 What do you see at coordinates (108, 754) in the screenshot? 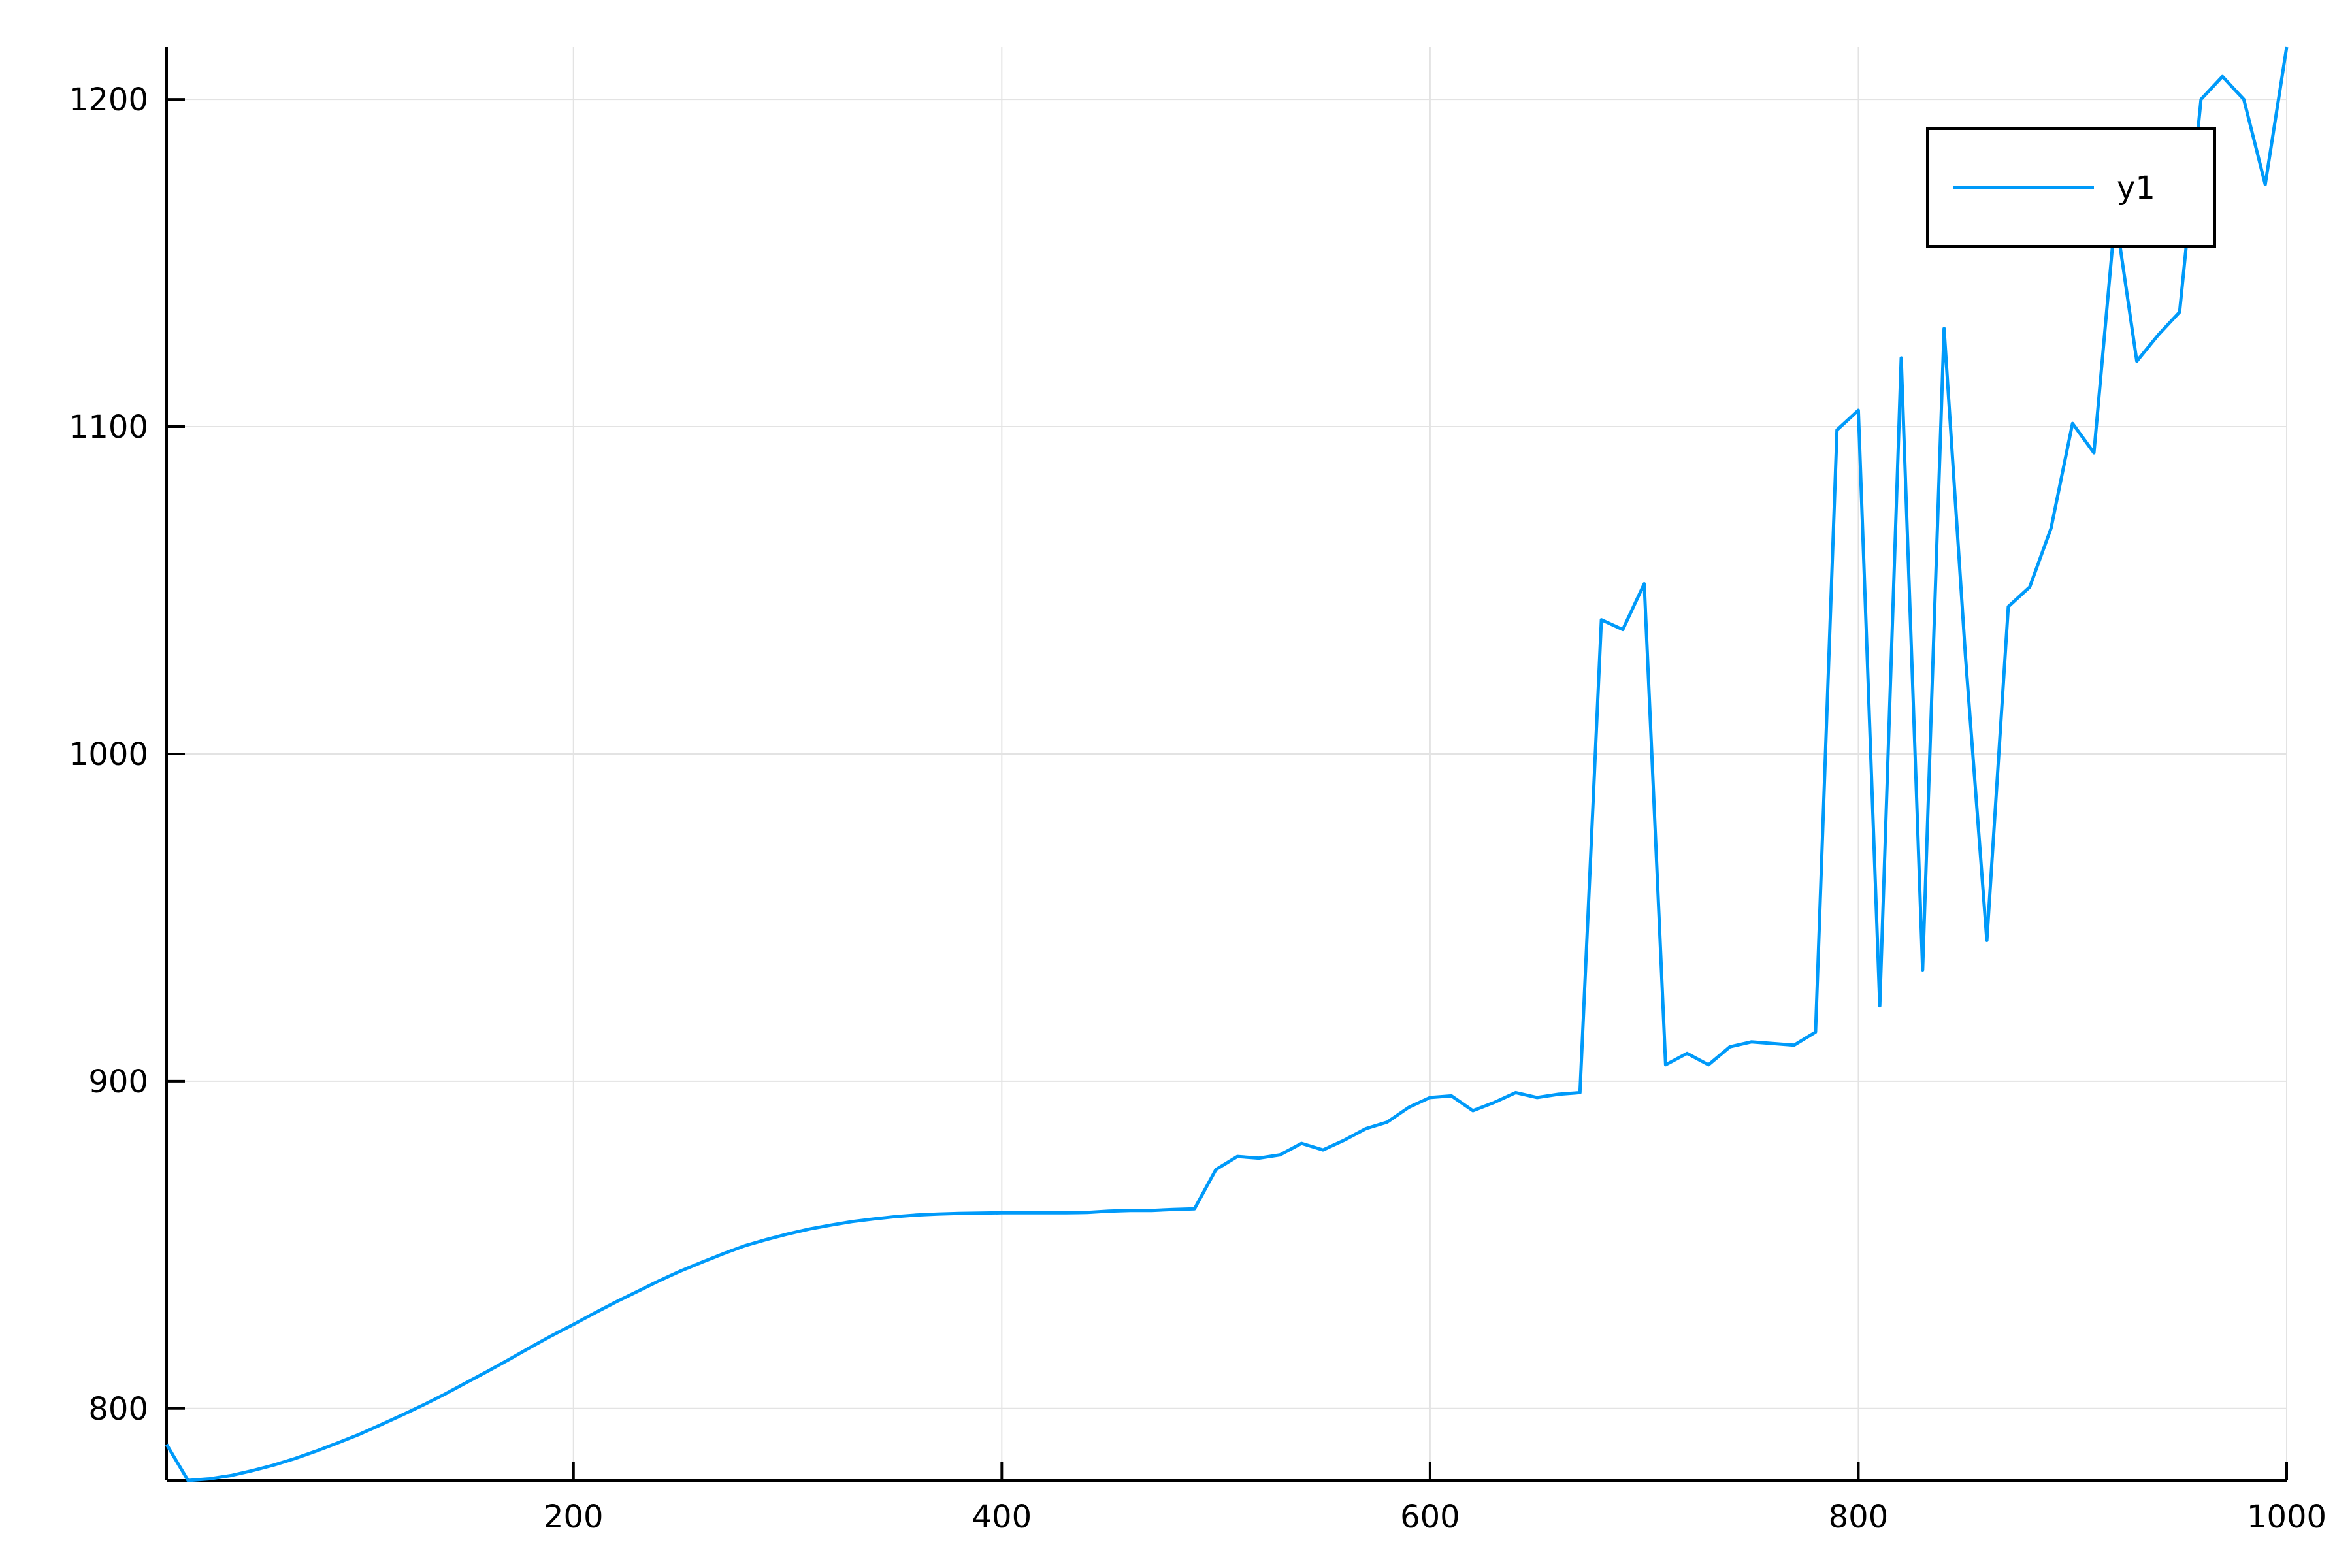
I see `y-tick-label: 1000` at bounding box center [108, 754].